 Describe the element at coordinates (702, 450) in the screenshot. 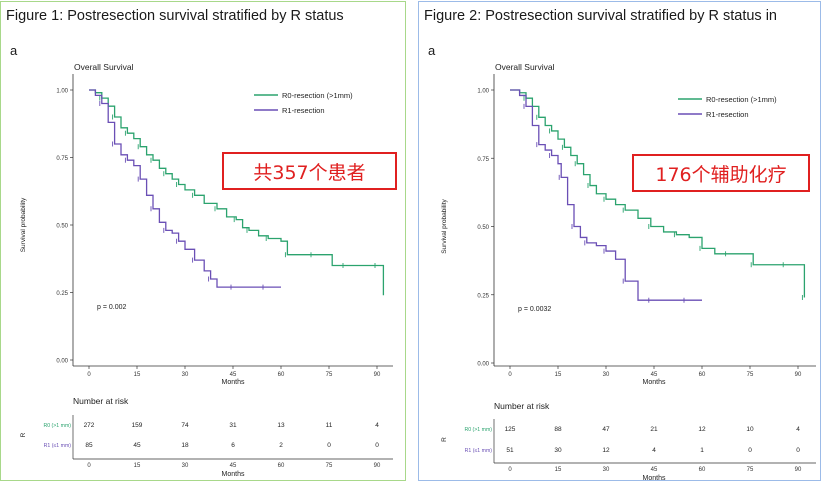

I see `risk-value: 1` at that location.